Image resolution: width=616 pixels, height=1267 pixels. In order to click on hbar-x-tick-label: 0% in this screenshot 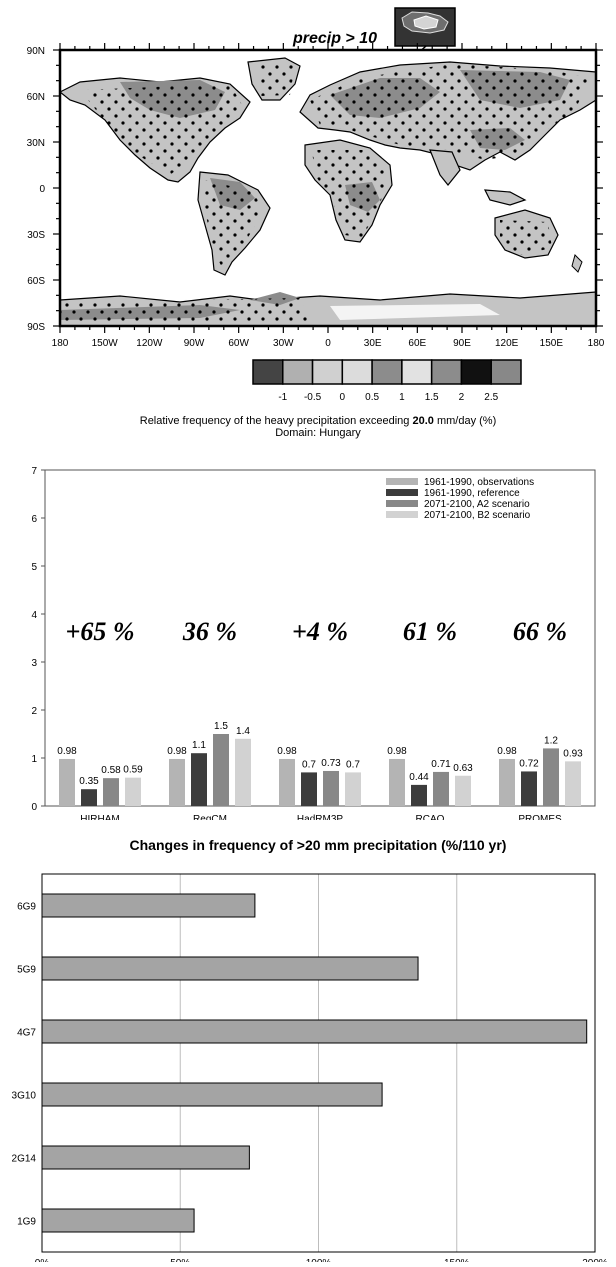, I will do `click(42, 1260)`.